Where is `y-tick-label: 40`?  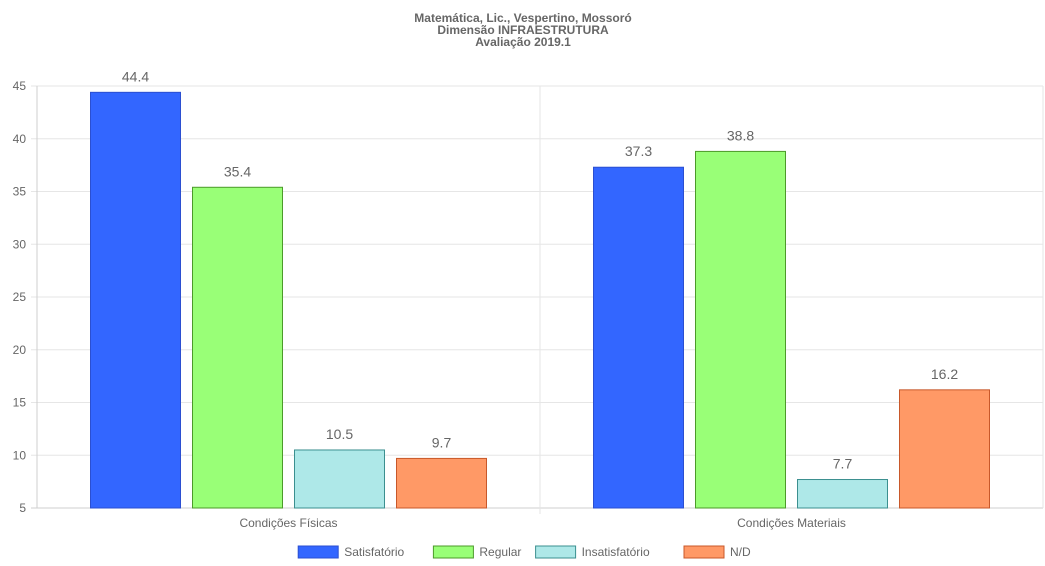
y-tick-label: 40 is located at coordinates (20, 139).